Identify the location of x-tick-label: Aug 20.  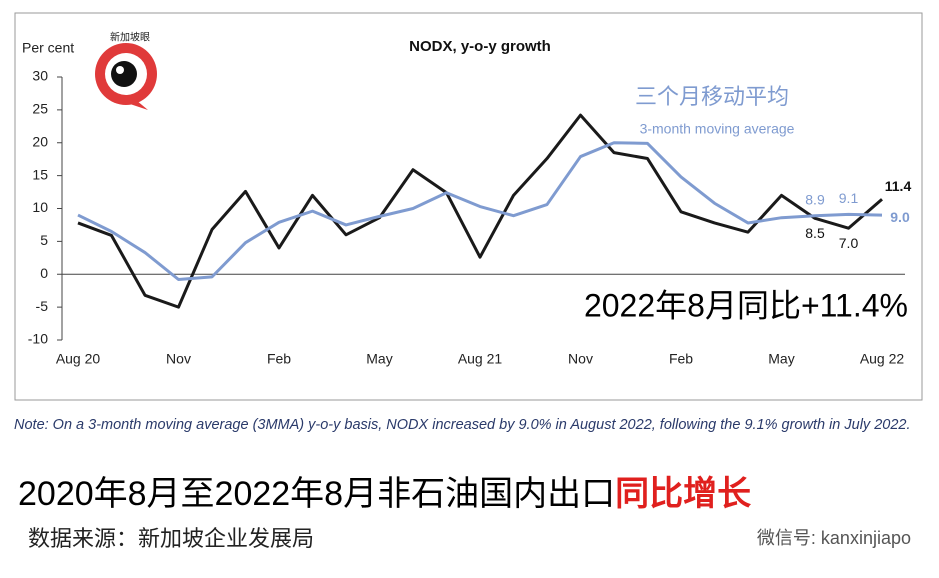
(78, 359).